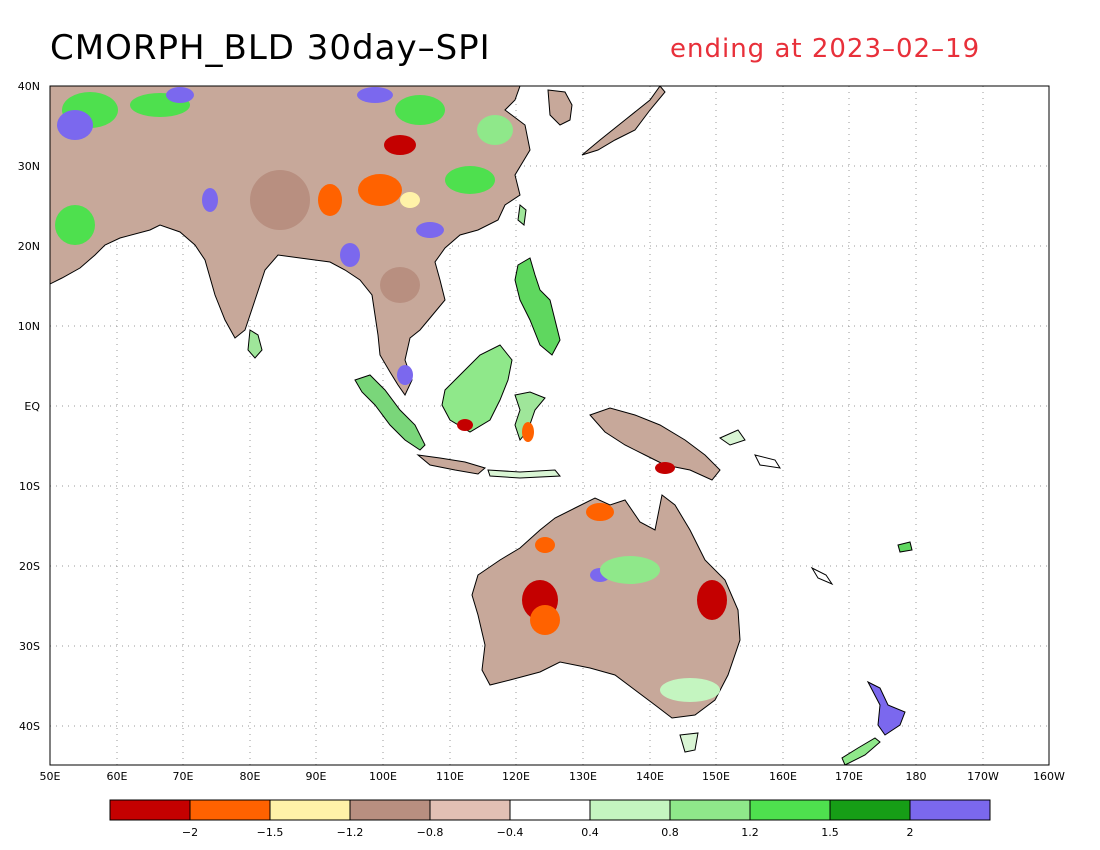 The width and height of the screenshot is (1100, 850). What do you see at coordinates (350, 832) in the screenshot?
I see `colorbar-tick-label: −1.2` at bounding box center [350, 832].